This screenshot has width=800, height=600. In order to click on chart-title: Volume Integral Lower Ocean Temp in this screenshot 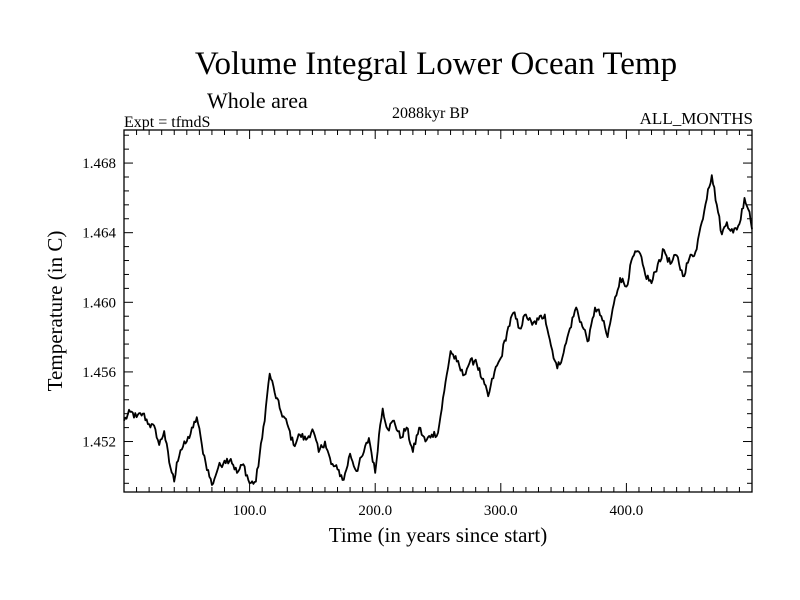, I will do `click(436, 64)`.